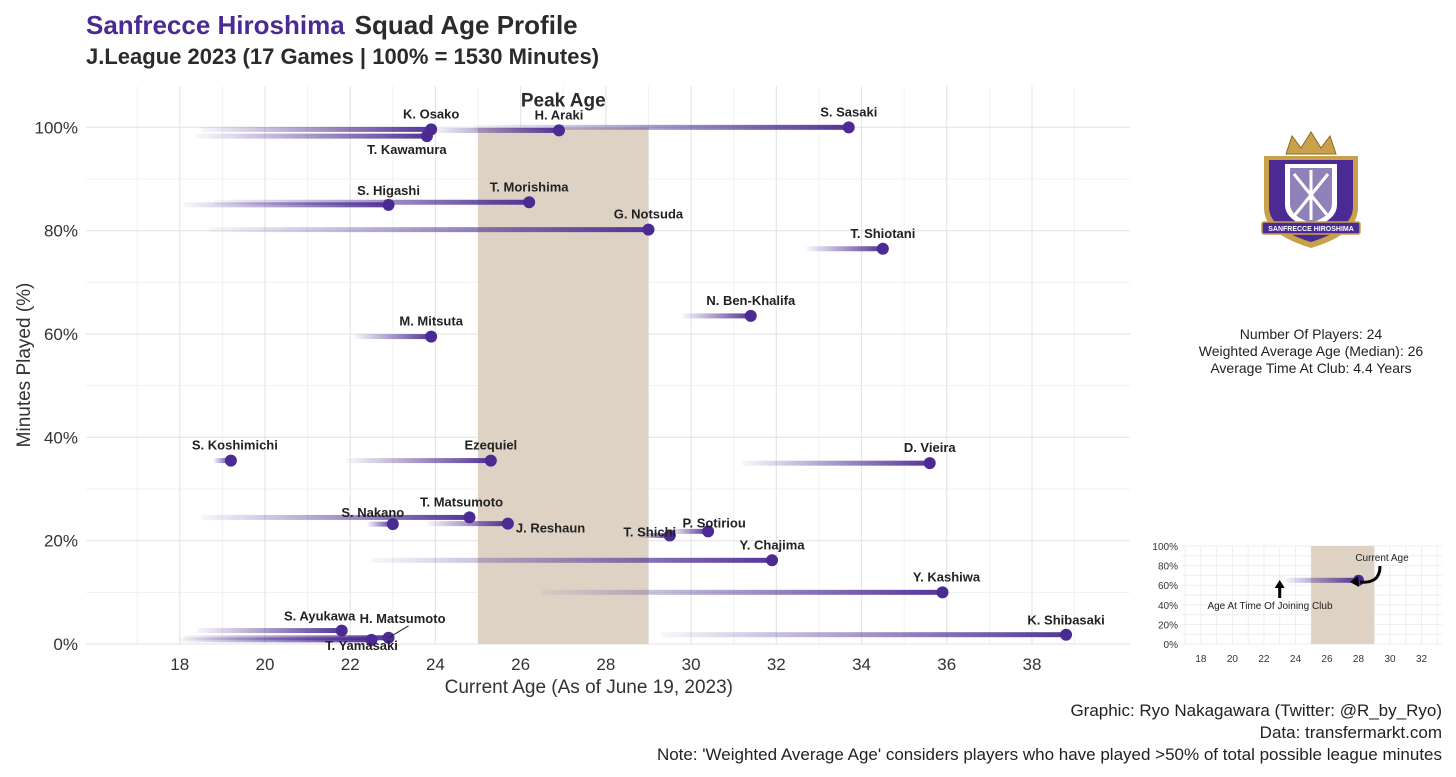 Image resolution: width=1456 pixels, height=777 pixels. I want to click on x-tick-label: 34, so click(861, 664).